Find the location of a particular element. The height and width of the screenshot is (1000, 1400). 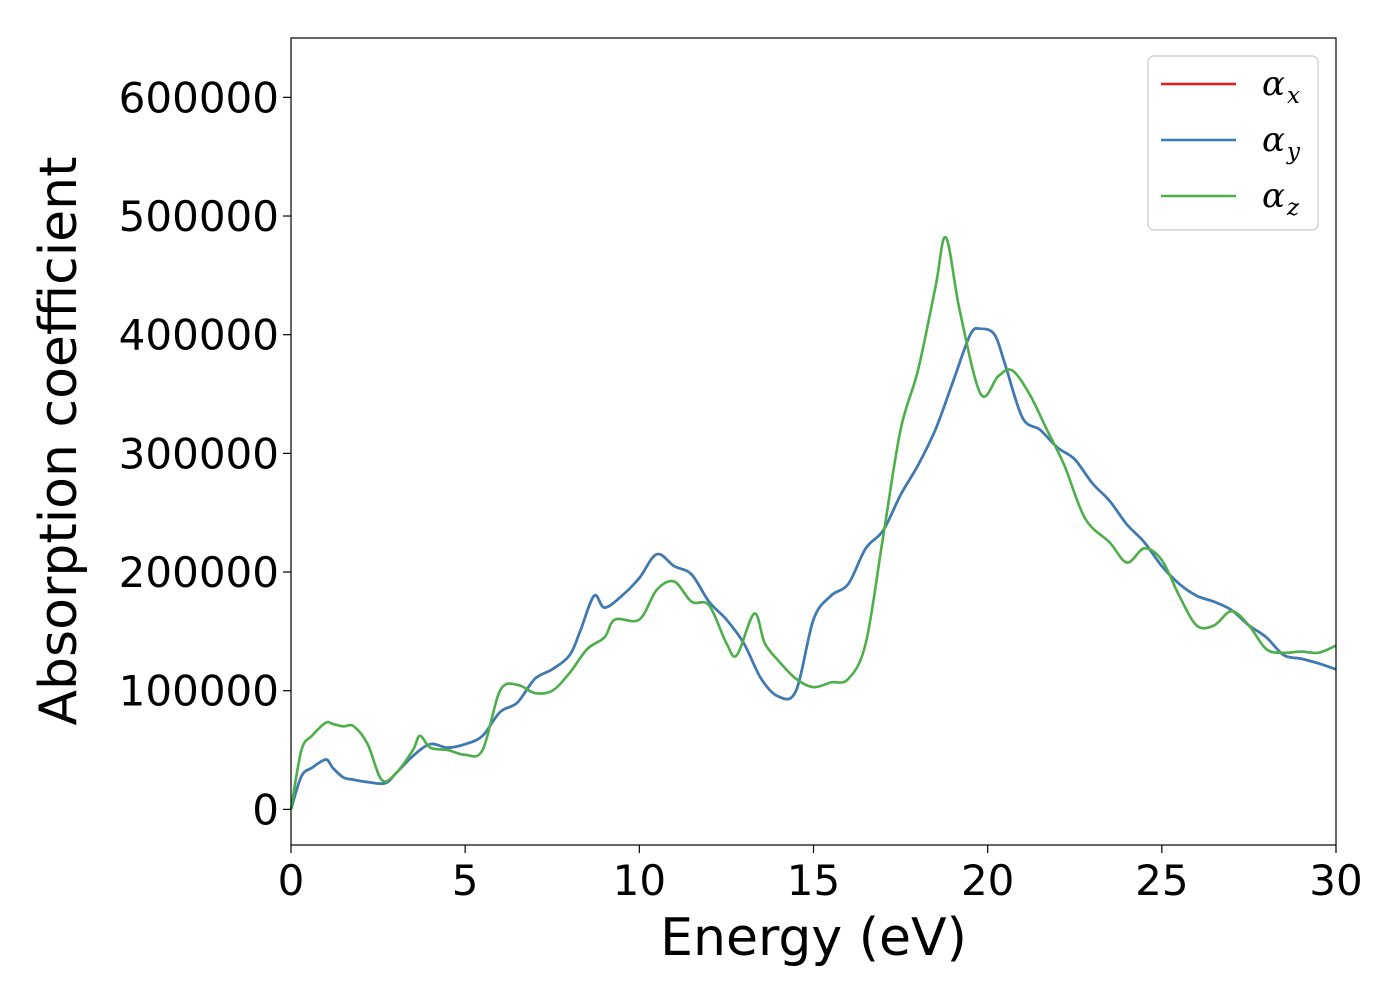

y-tick-label: 300000 is located at coordinates (199, 453).